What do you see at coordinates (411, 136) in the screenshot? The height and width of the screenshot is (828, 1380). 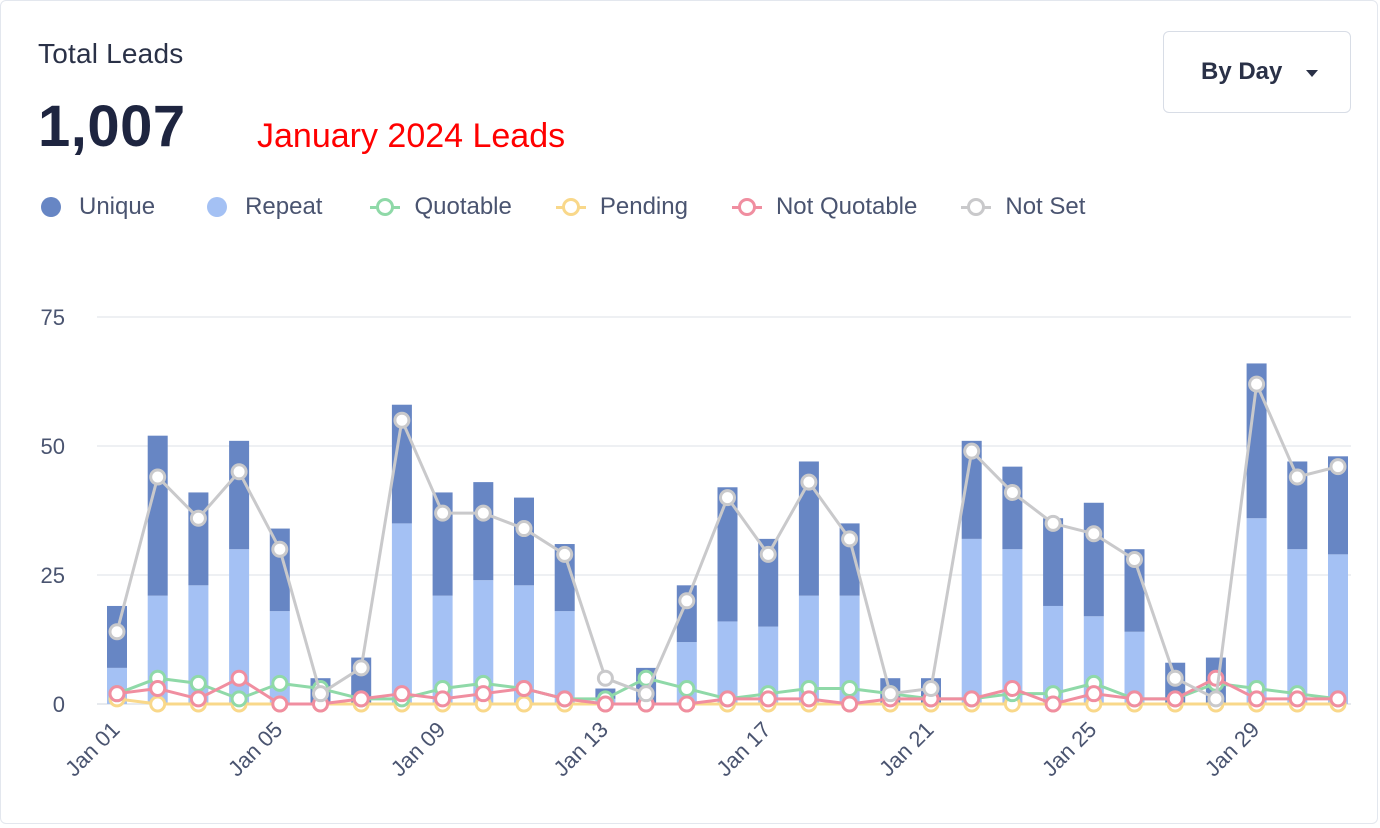 I see `chart-subtitle: January 2024 Leads` at bounding box center [411, 136].